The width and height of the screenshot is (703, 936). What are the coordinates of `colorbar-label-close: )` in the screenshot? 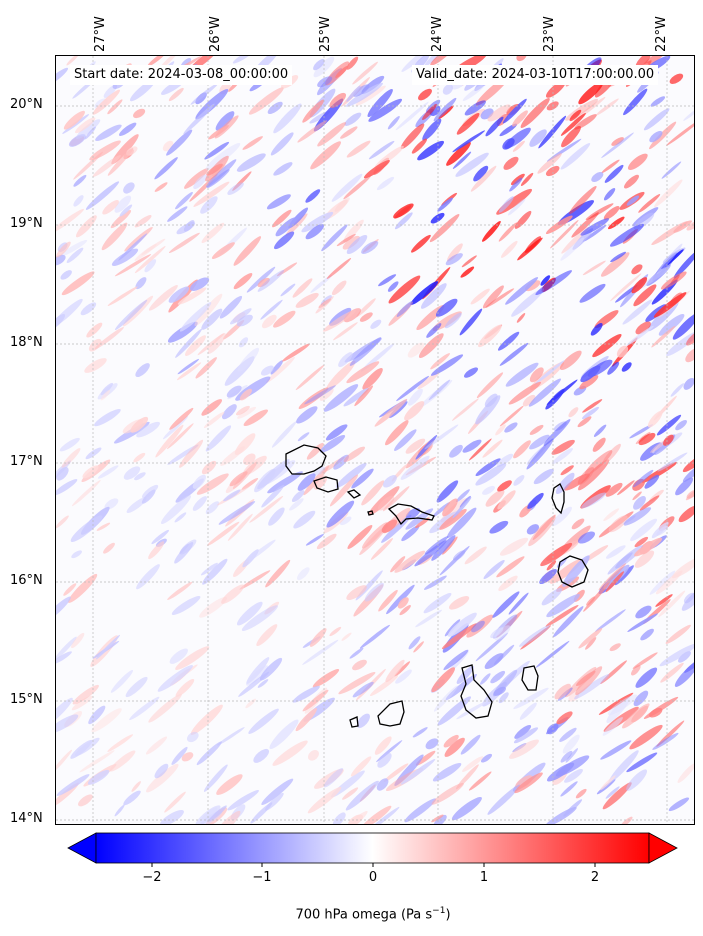 It's located at (448, 915).